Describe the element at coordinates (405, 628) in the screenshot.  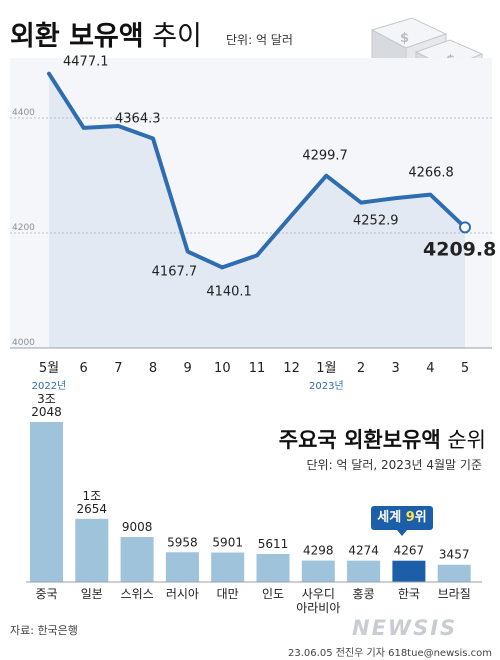
I see `newsis-logo: NEWSIS` at that location.